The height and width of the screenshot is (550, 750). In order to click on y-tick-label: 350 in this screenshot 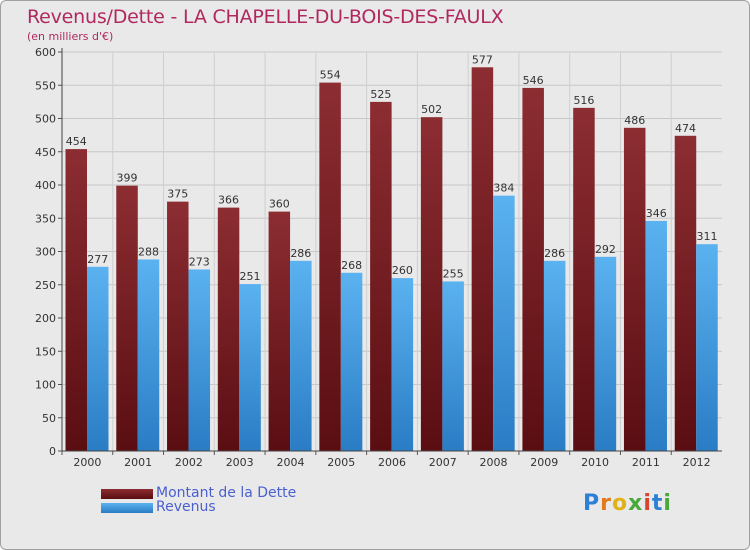, I will do `click(45, 218)`.